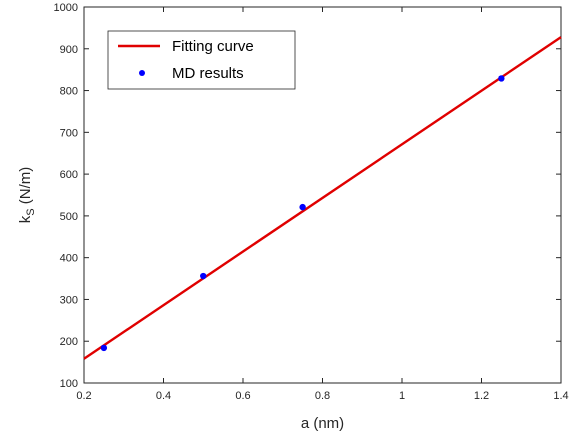 This screenshot has height=438, width=586. Describe the element at coordinates (402, 396) in the screenshot. I see `x-tick-label: 1` at that location.